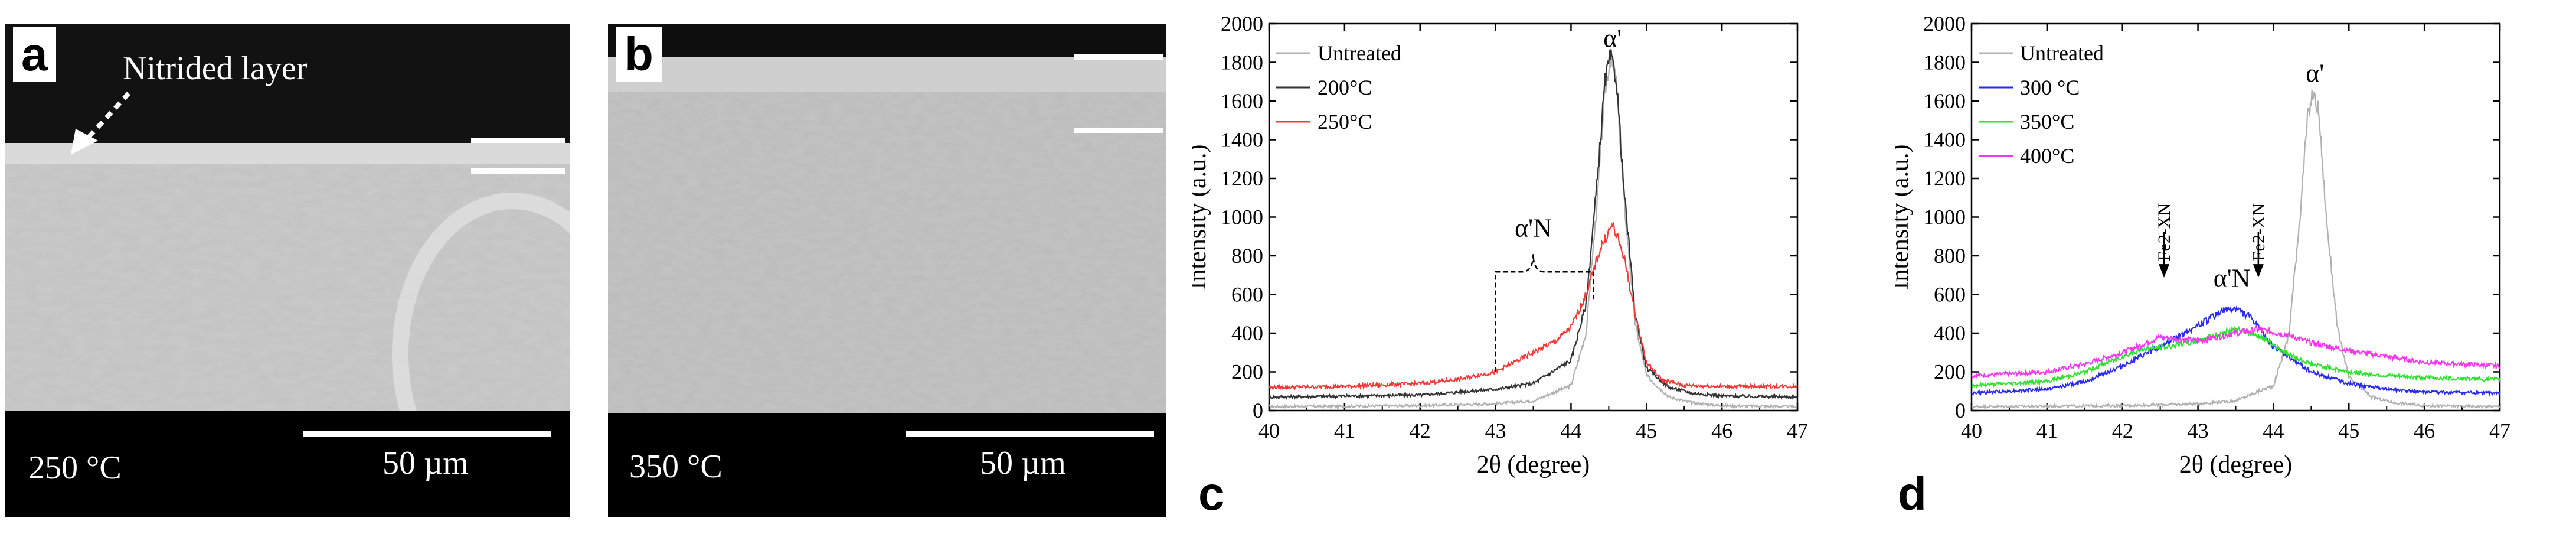  I want to click on panel-d-letter: d, so click(1912, 493).